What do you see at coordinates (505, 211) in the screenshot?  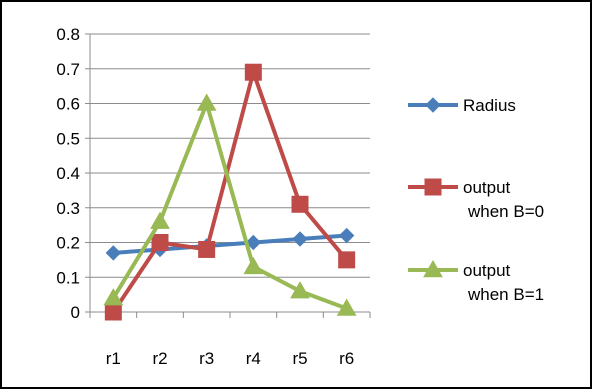 I see `legend-label: when B=0` at bounding box center [505, 211].